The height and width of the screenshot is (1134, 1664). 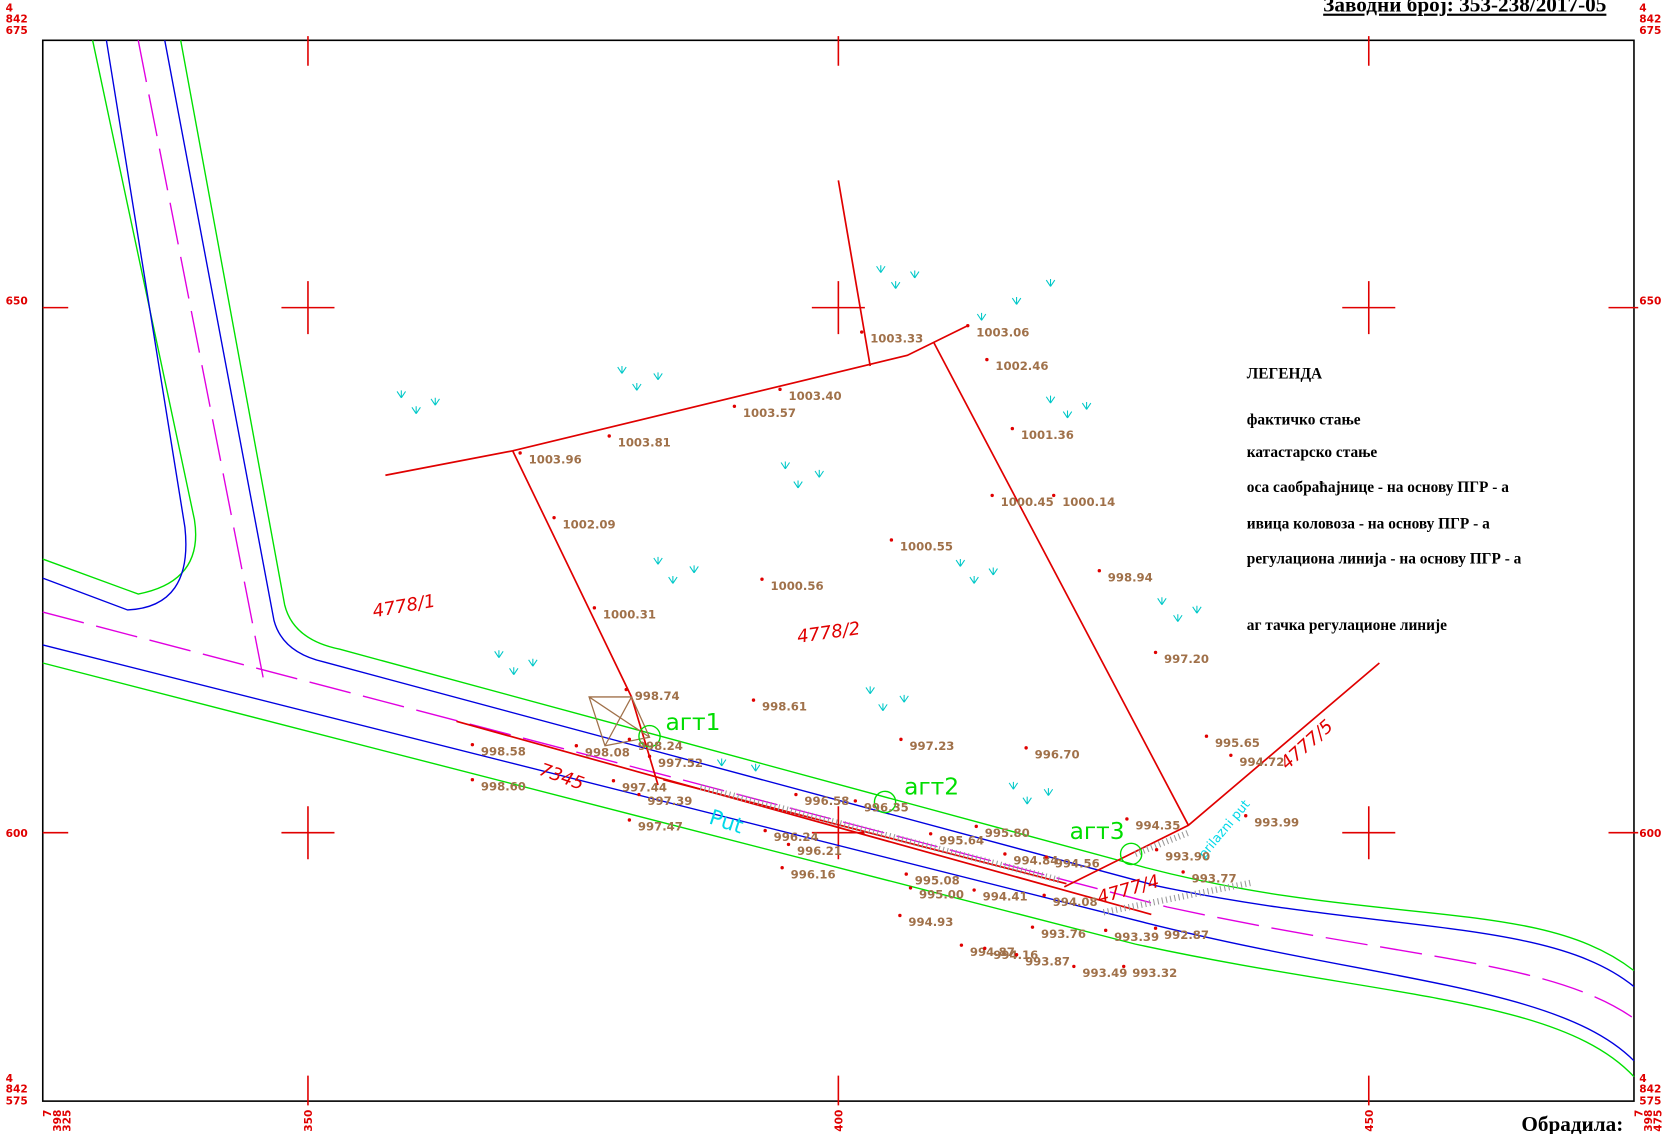 I want to click on elevation-label: 997.23, so click(x=931, y=746).